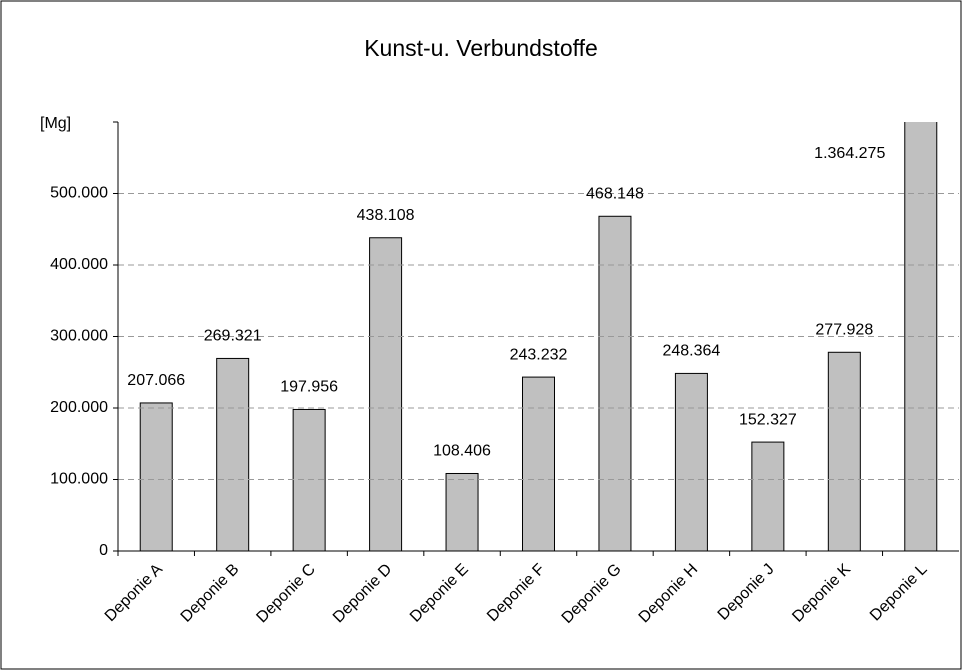 The image size is (963, 671). Describe the element at coordinates (79, 479) in the screenshot. I see `y-tick-label: 100.000` at that location.